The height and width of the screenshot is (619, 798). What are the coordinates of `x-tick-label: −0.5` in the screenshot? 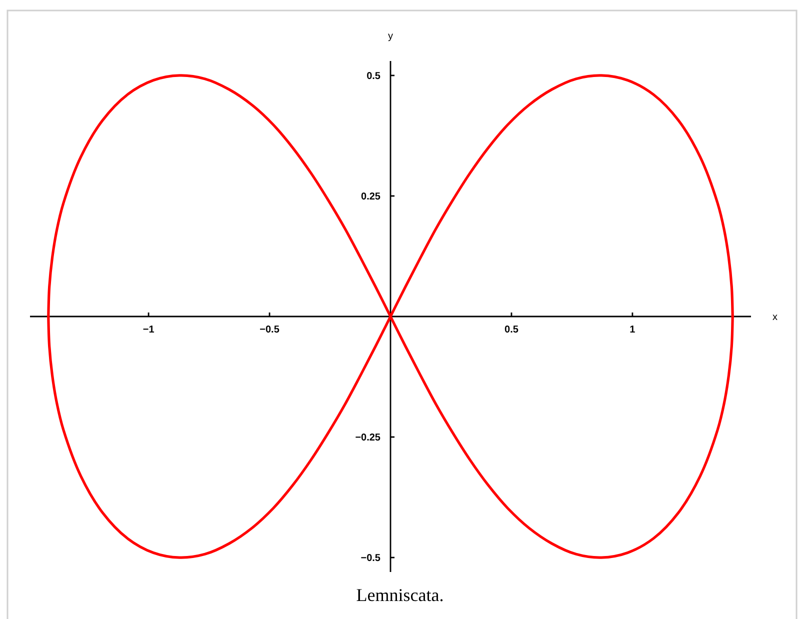 It's located at (270, 330).